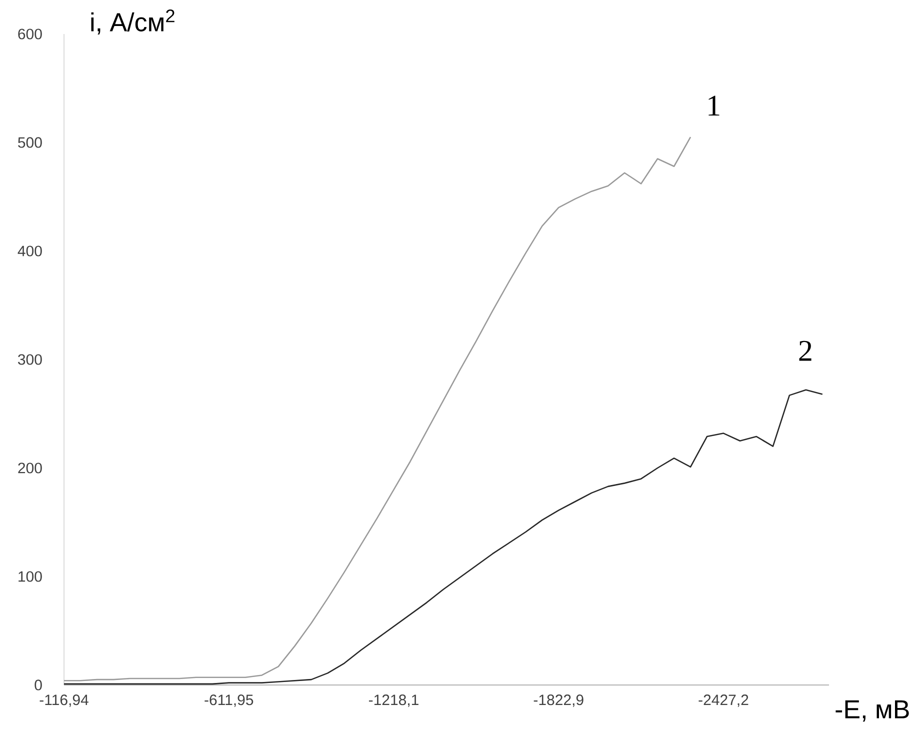 The image size is (918, 729). Describe the element at coordinates (30, 359) in the screenshot. I see `y-tick-label: 300` at that location.